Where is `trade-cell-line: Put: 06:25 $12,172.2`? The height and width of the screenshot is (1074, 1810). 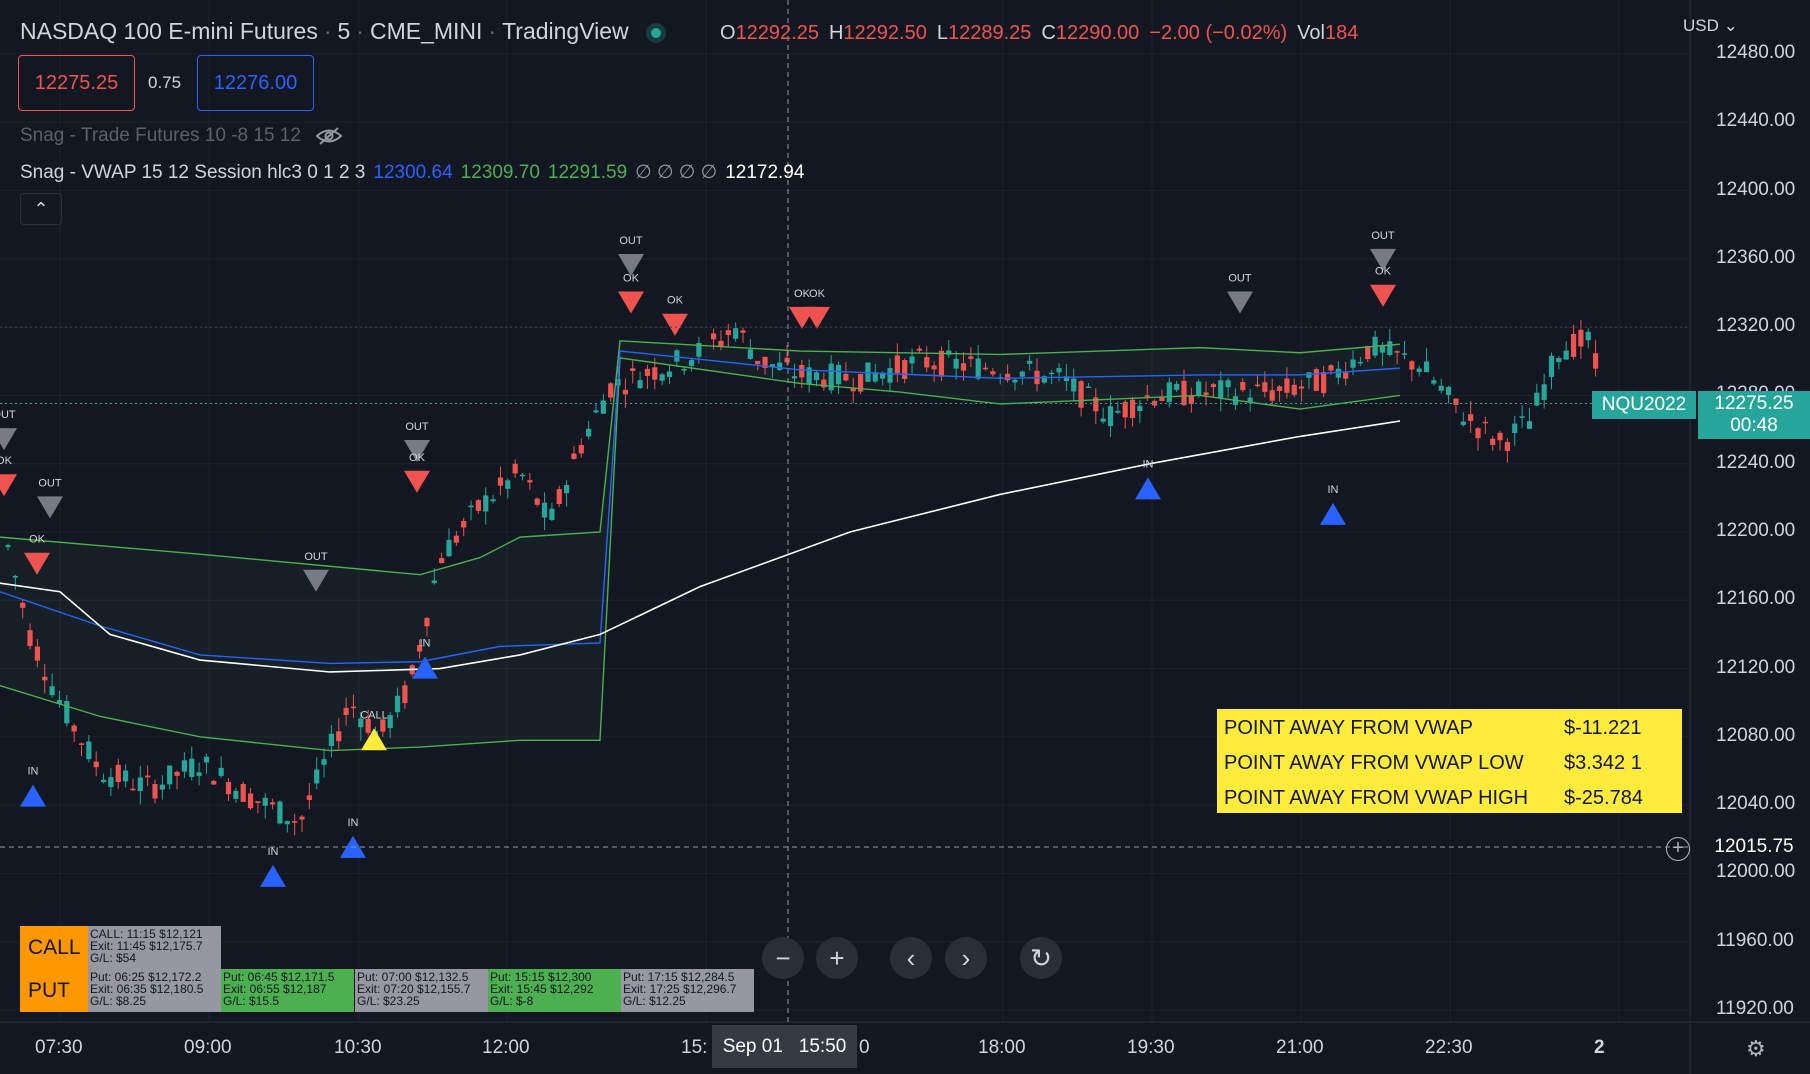
trade-cell-line: Put: 06:25 $12,172.2 is located at coordinates (146, 977).